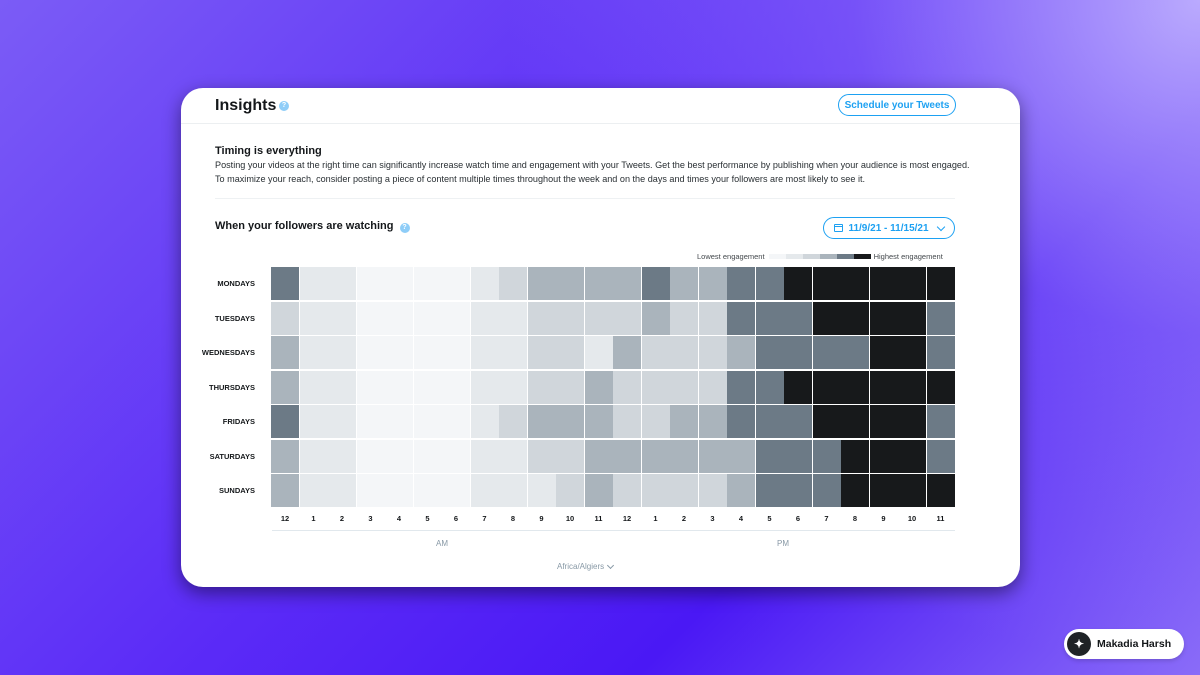 The image size is (1200, 675). Describe the element at coordinates (897, 105) in the screenshot. I see `schedule-tweets-button: Schedule your Tweets` at that location.